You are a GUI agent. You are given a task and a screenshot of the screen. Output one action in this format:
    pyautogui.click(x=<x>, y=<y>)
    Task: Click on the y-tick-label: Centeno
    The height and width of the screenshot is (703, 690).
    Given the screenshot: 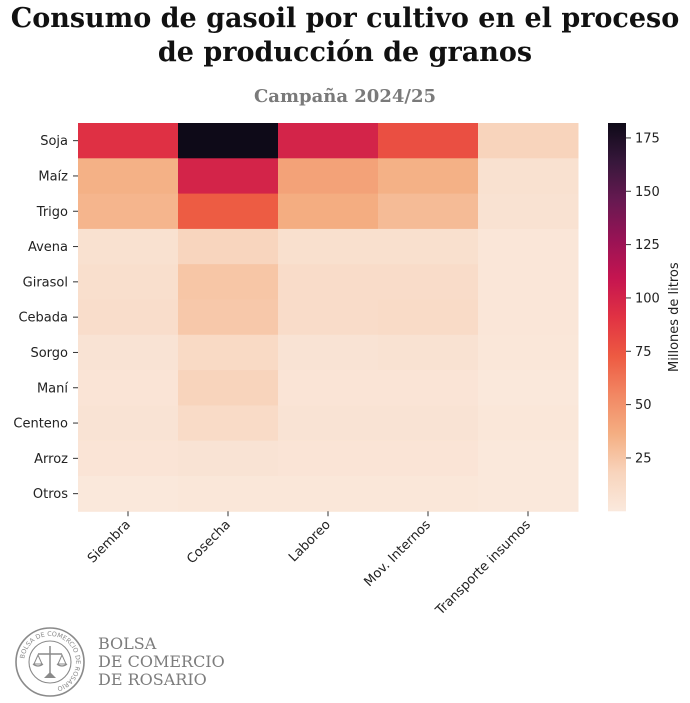 What is the action you would take?
    pyautogui.click(x=40, y=424)
    